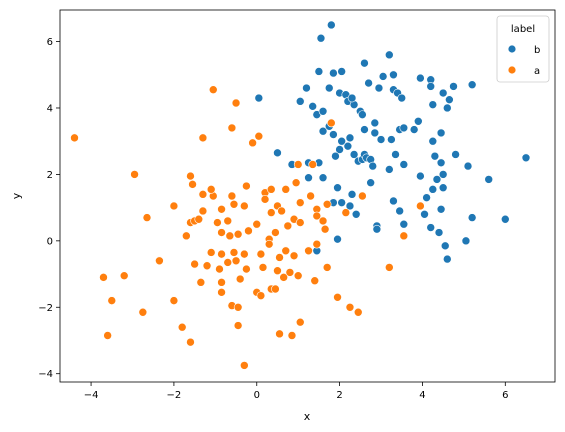 This screenshot has height=432, width=565. What do you see at coordinates (50, 42) in the screenshot?
I see `y-tick-label: 6` at bounding box center [50, 42].